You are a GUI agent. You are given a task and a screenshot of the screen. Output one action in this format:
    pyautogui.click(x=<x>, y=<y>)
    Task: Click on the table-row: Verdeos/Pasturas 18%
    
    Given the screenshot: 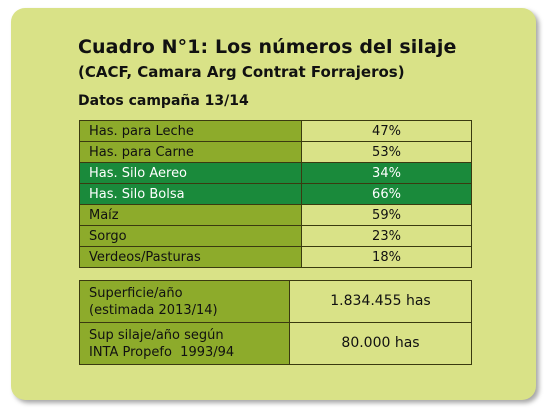 What is the action you would take?
    pyautogui.click(x=275, y=257)
    